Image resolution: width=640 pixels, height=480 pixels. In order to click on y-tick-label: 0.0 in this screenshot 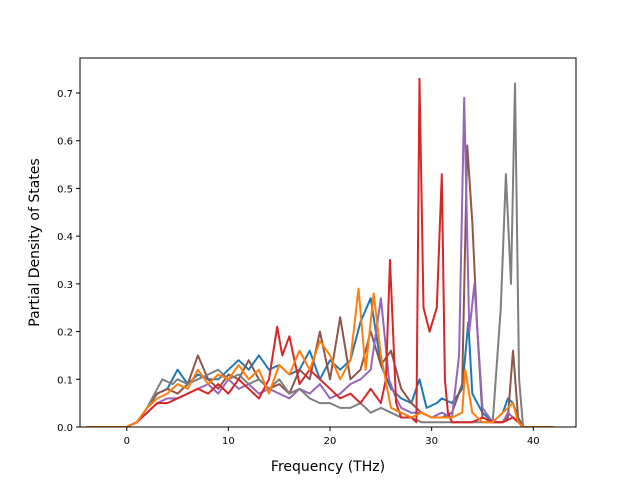, I will do `click(65, 428)`.